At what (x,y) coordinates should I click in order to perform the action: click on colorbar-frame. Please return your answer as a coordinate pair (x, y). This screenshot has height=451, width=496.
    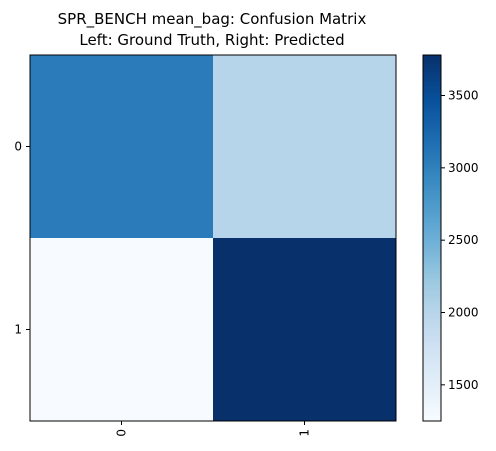
    Looking at the image, I should click on (432, 238).